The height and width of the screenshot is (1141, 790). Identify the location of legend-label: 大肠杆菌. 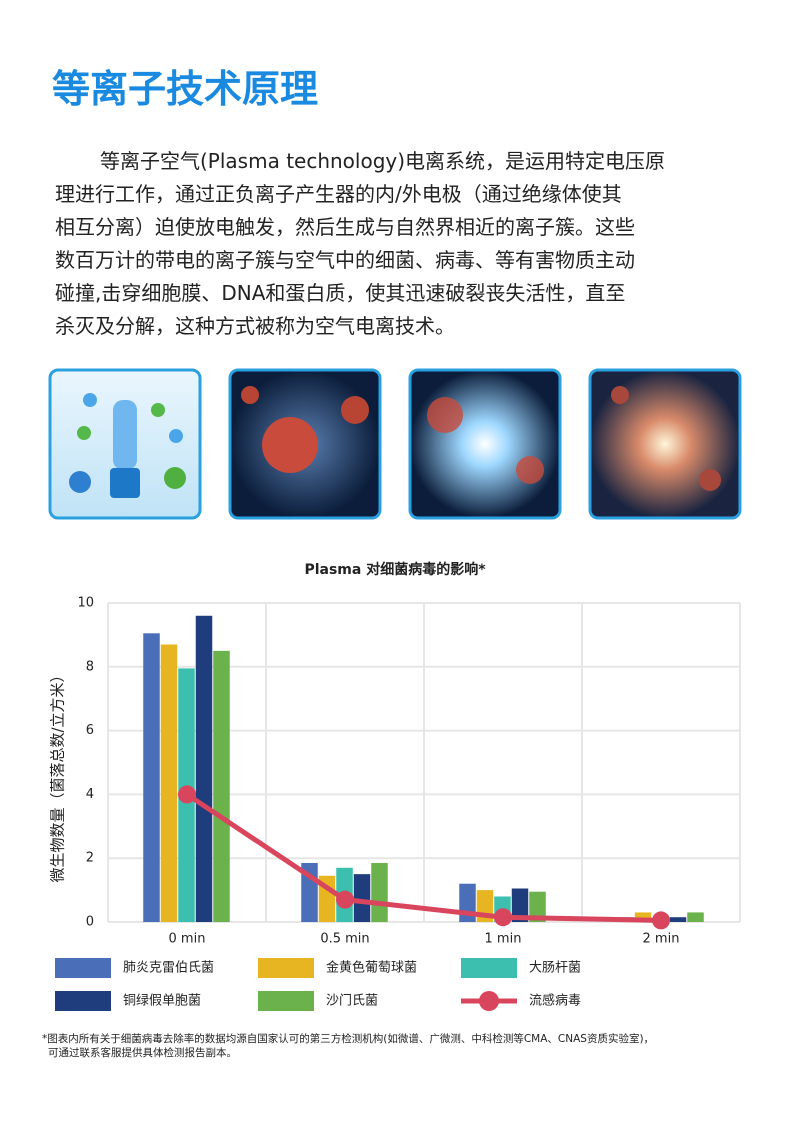
(555, 968).